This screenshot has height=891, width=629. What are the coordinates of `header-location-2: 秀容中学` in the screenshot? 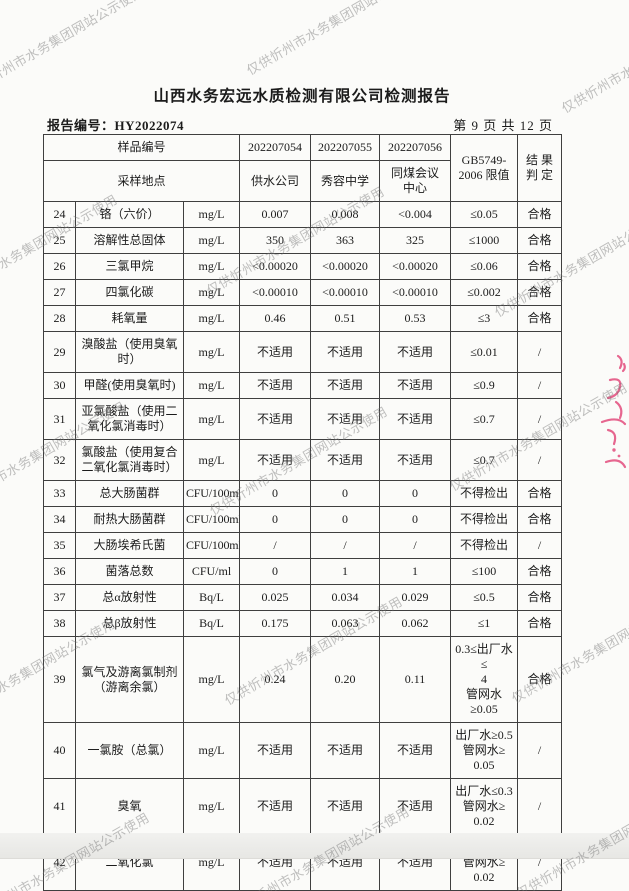 It's located at (345, 181).